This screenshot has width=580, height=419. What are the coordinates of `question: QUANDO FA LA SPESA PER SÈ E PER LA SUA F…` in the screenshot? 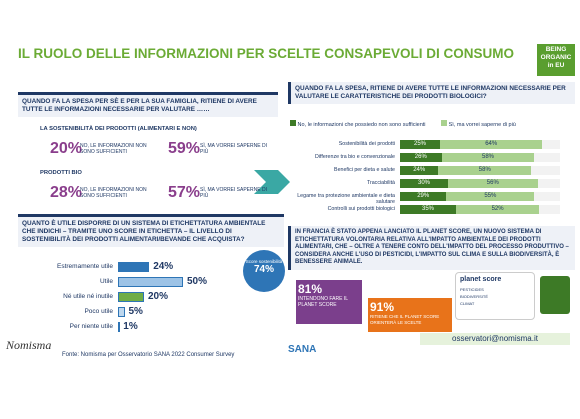 It's located at (148, 104).